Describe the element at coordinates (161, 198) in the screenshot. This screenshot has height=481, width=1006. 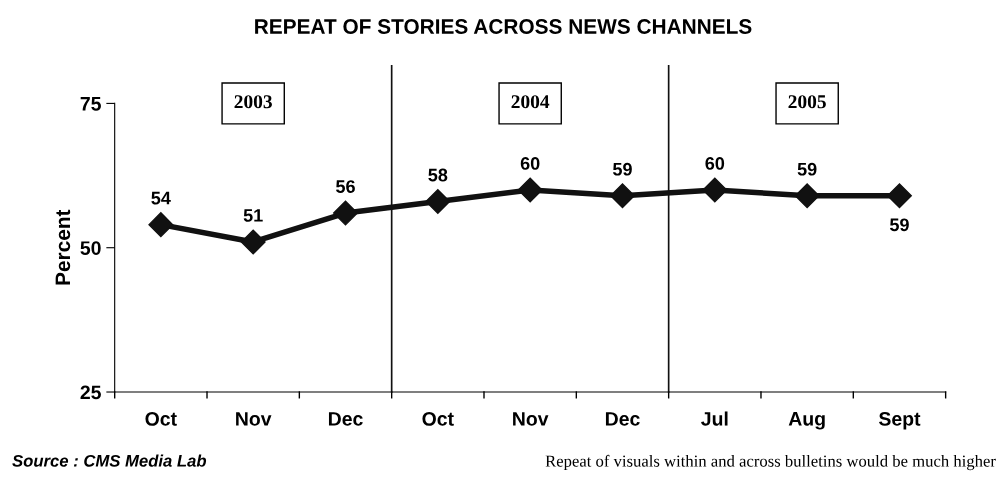
I see `data-label: 54` at that location.